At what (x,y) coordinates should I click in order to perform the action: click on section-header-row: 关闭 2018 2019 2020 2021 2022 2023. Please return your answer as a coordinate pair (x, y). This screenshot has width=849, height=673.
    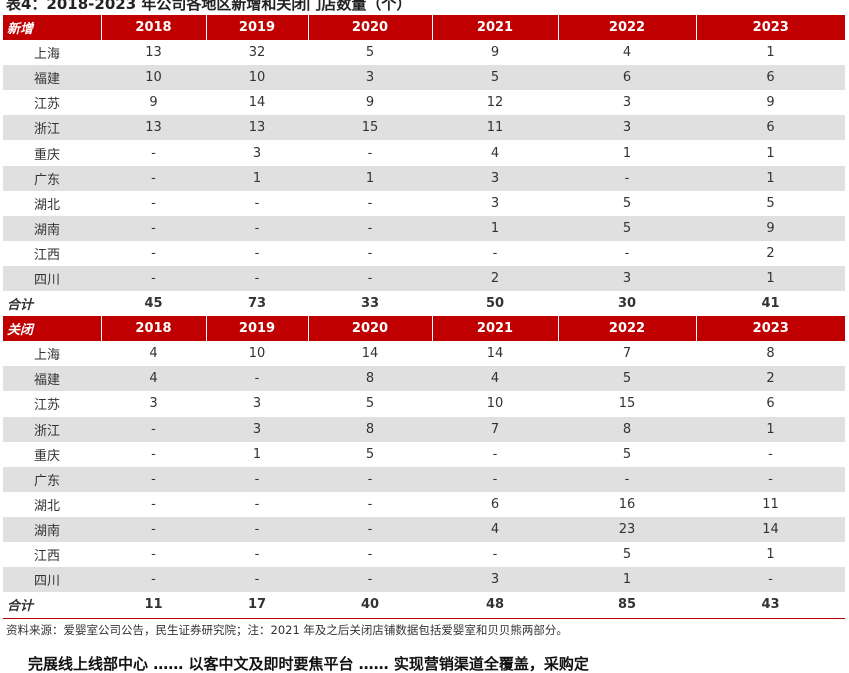
    Looking at the image, I should click on (424, 329).